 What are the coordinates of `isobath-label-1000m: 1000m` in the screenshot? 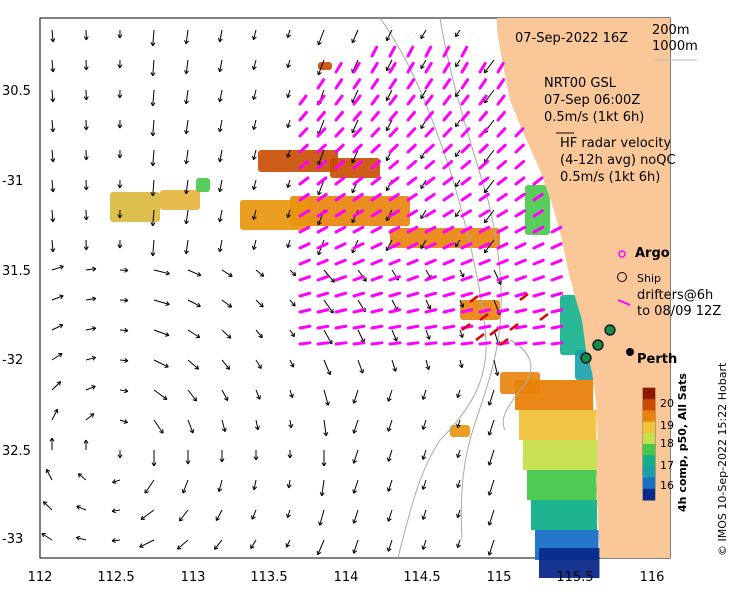 It's located at (675, 46).